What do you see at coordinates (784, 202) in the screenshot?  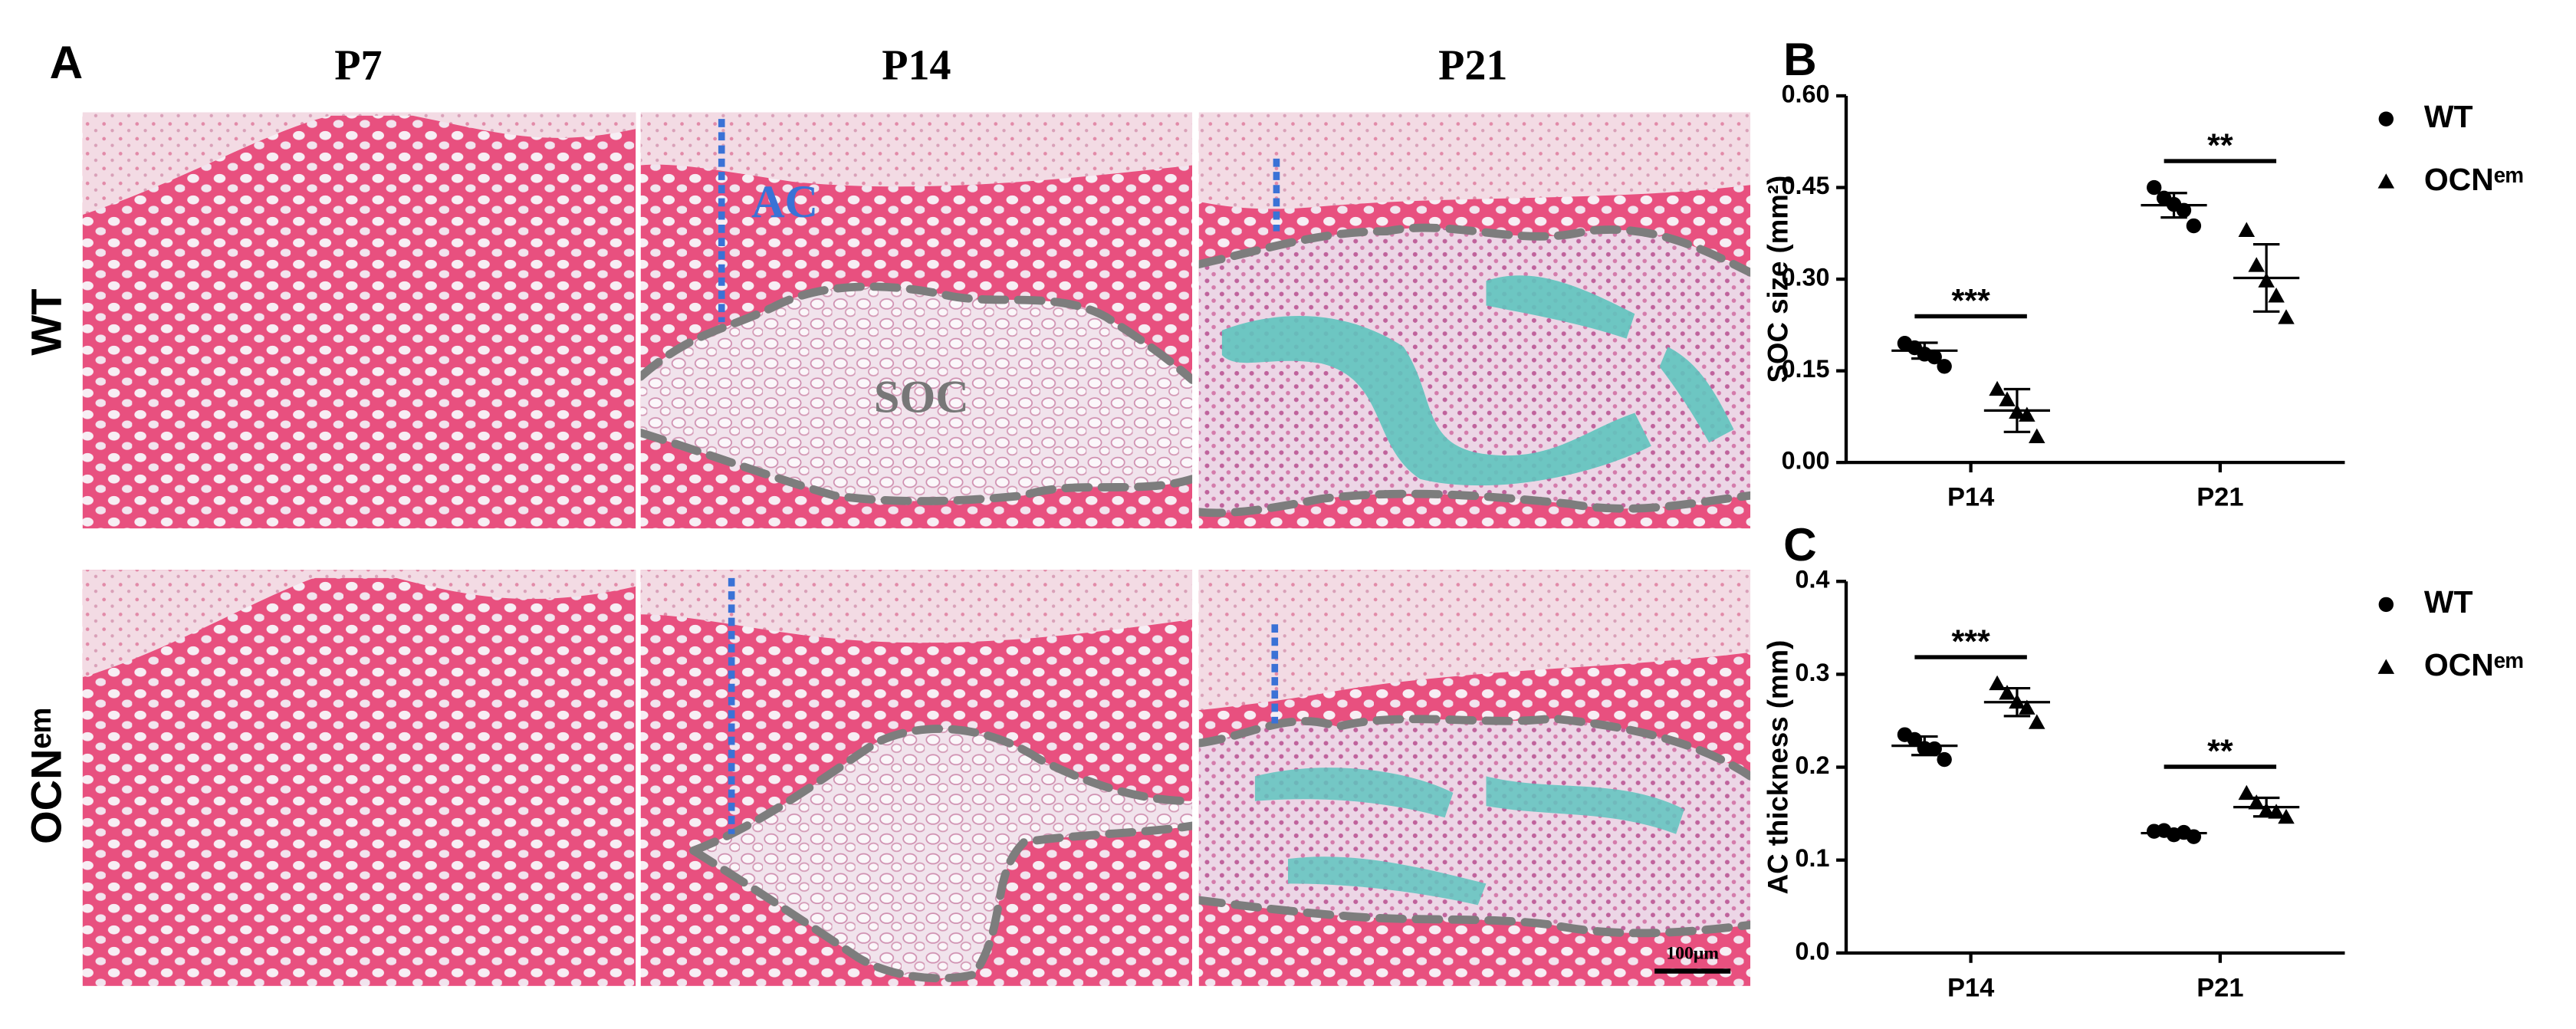 I see `ac-label: AC` at bounding box center [784, 202].